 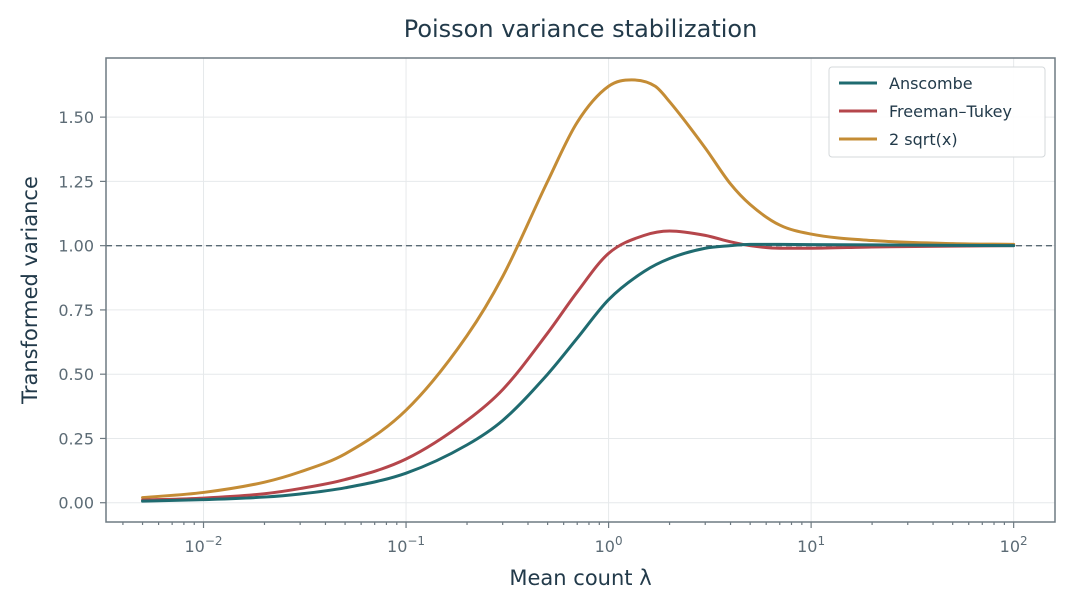 What do you see at coordinates (76, 117) in the screenshot?
I see `y-tick-label: 1.50` at bounding box center [76, 117].